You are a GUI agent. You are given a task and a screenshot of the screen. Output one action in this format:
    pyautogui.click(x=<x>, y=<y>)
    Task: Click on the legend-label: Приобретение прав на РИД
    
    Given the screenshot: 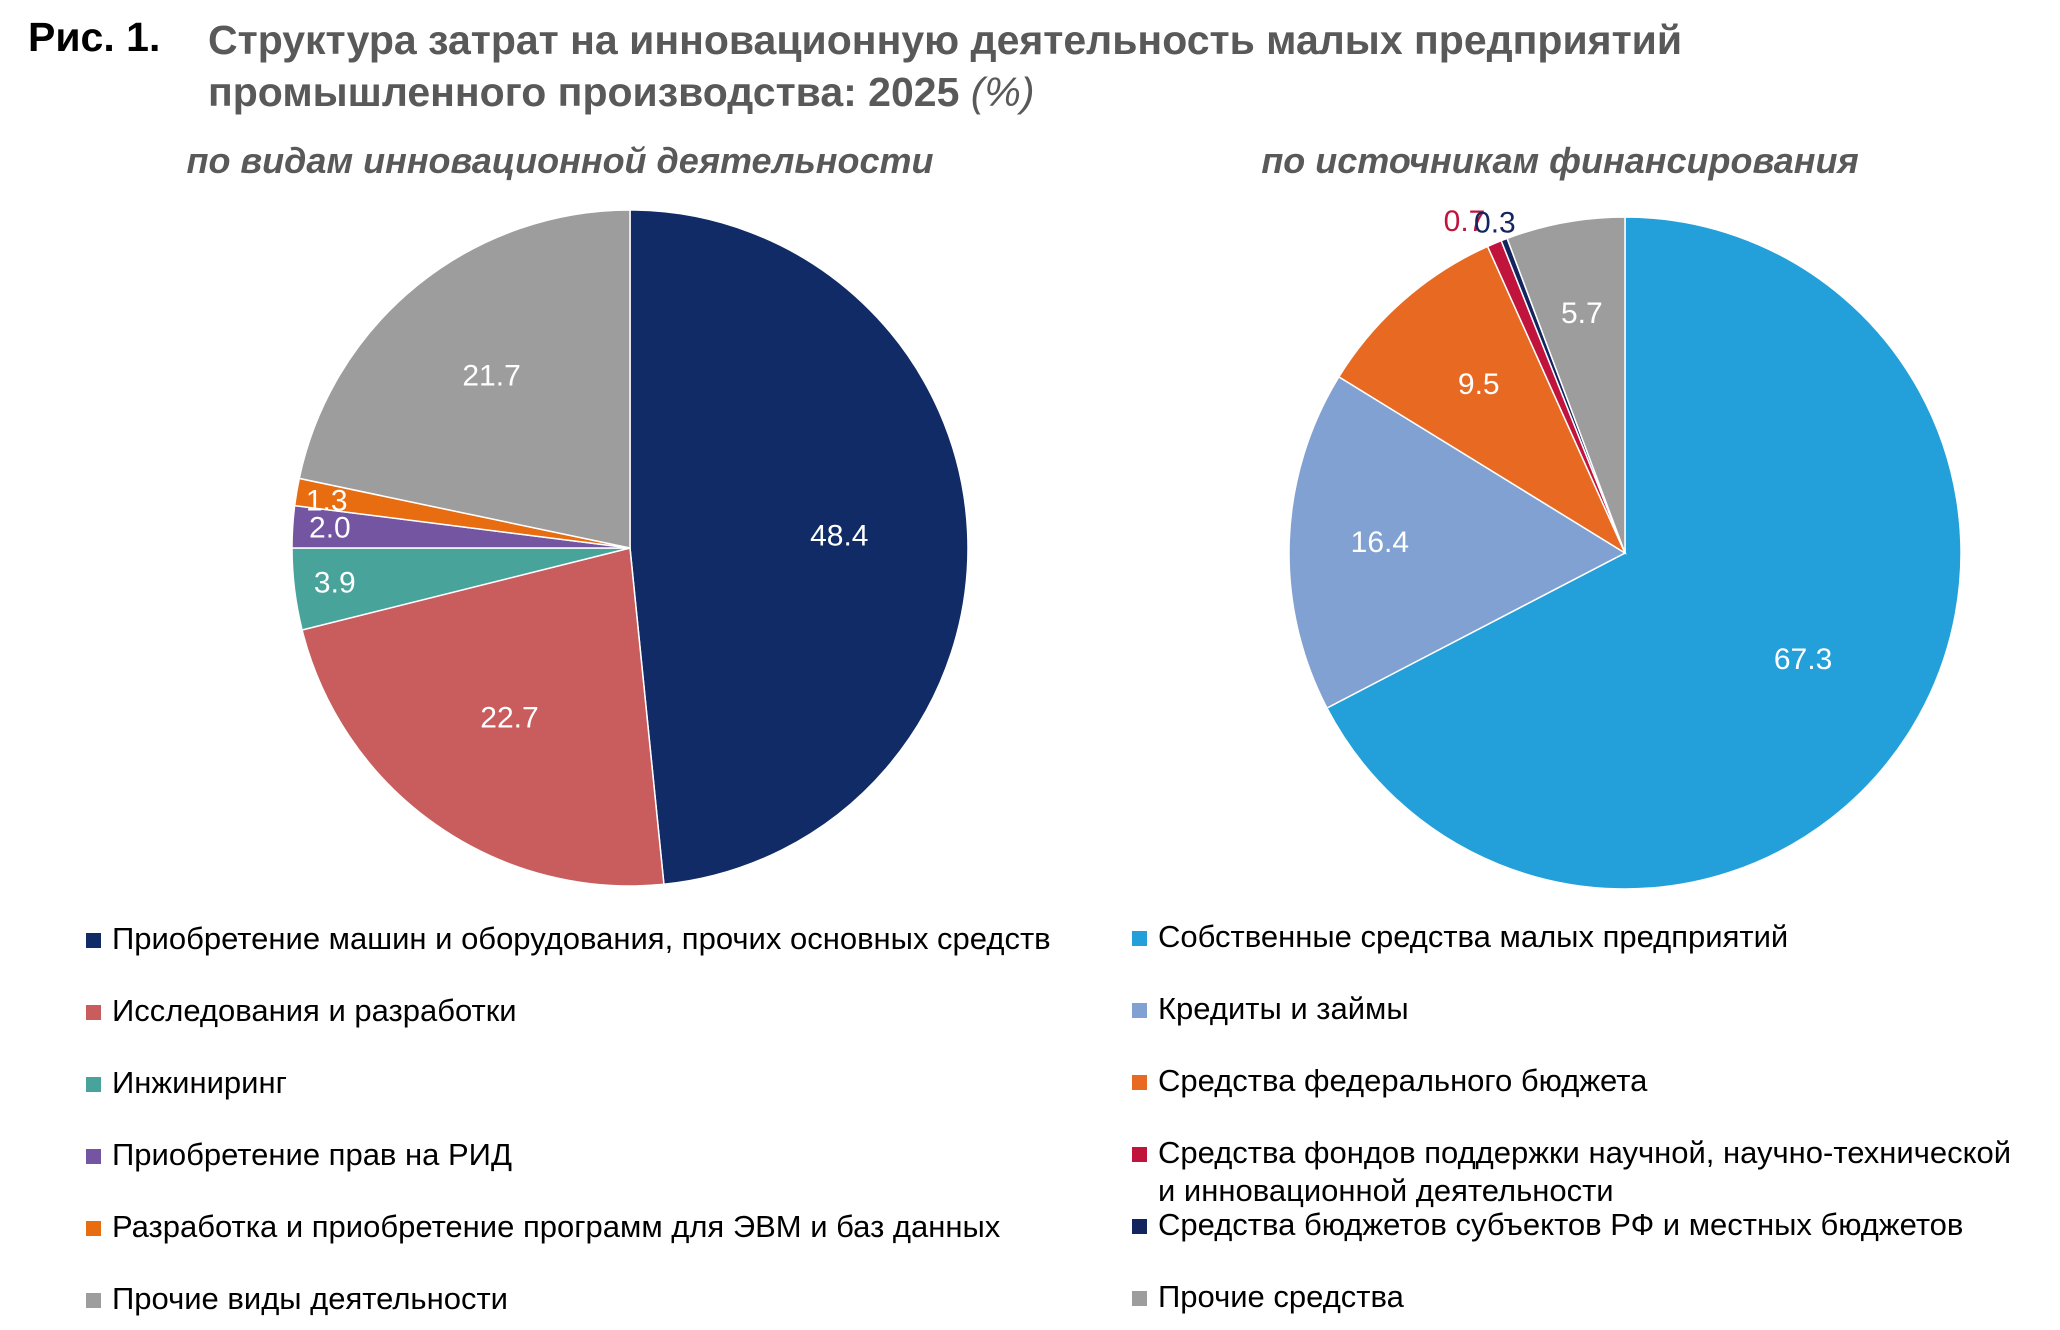 What is the action you would take?
    pyautogui.click(x=312, y=1154)
    